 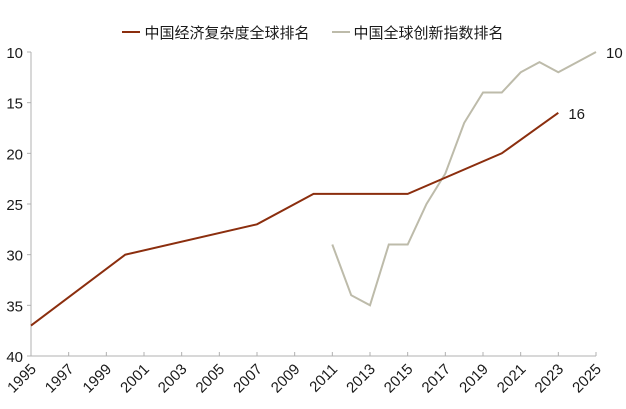 I want to click on x-tick-label: 2013, so click(x=361, y=379).